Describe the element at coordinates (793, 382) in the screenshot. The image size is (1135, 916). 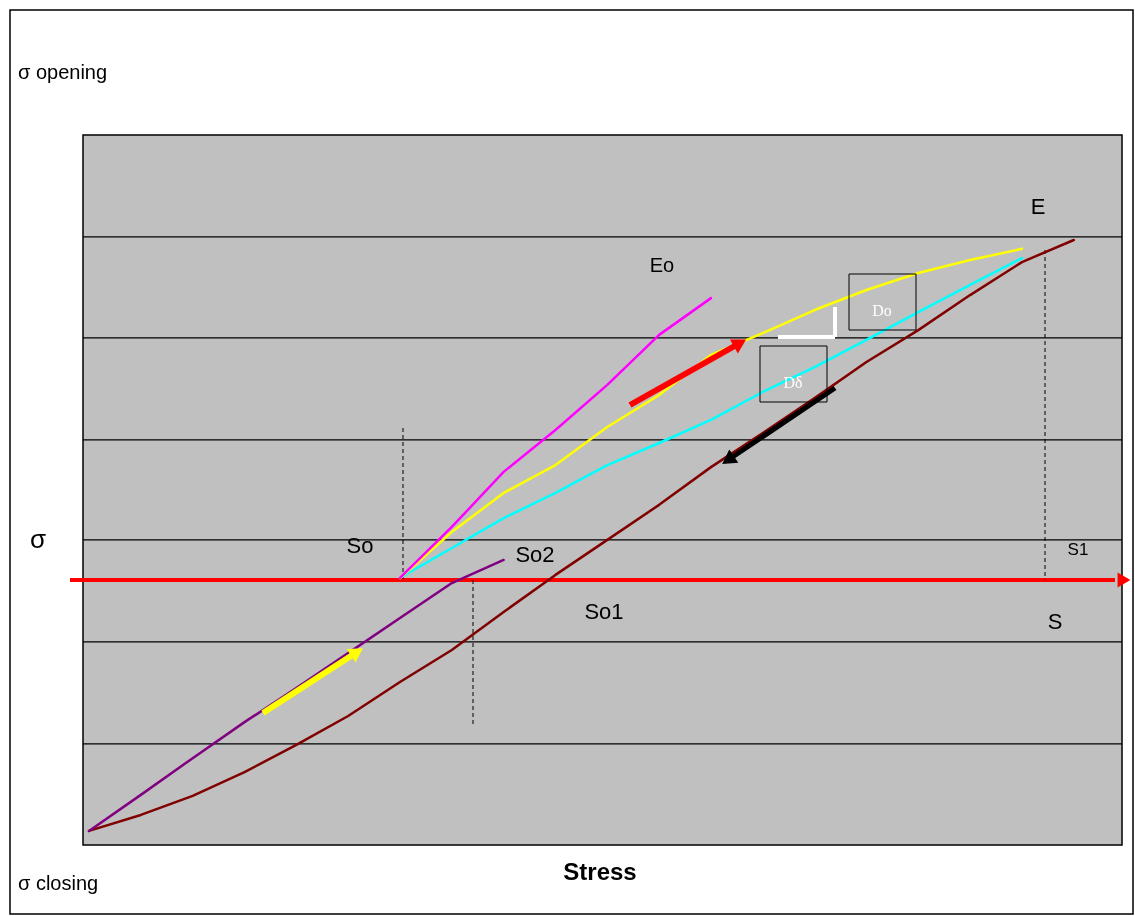
I see `annotation: Dδ` at that location.